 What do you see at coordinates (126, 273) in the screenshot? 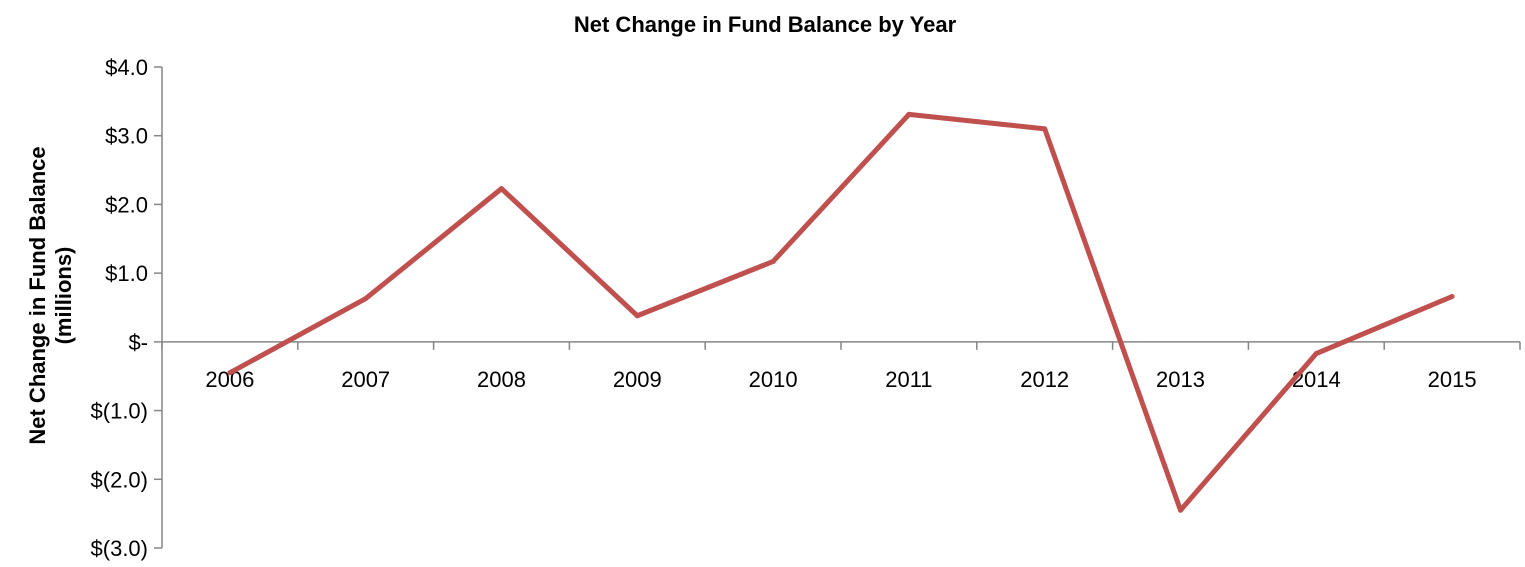
I see `y-tick-label: $1.0` at bounding box center [126, 273].